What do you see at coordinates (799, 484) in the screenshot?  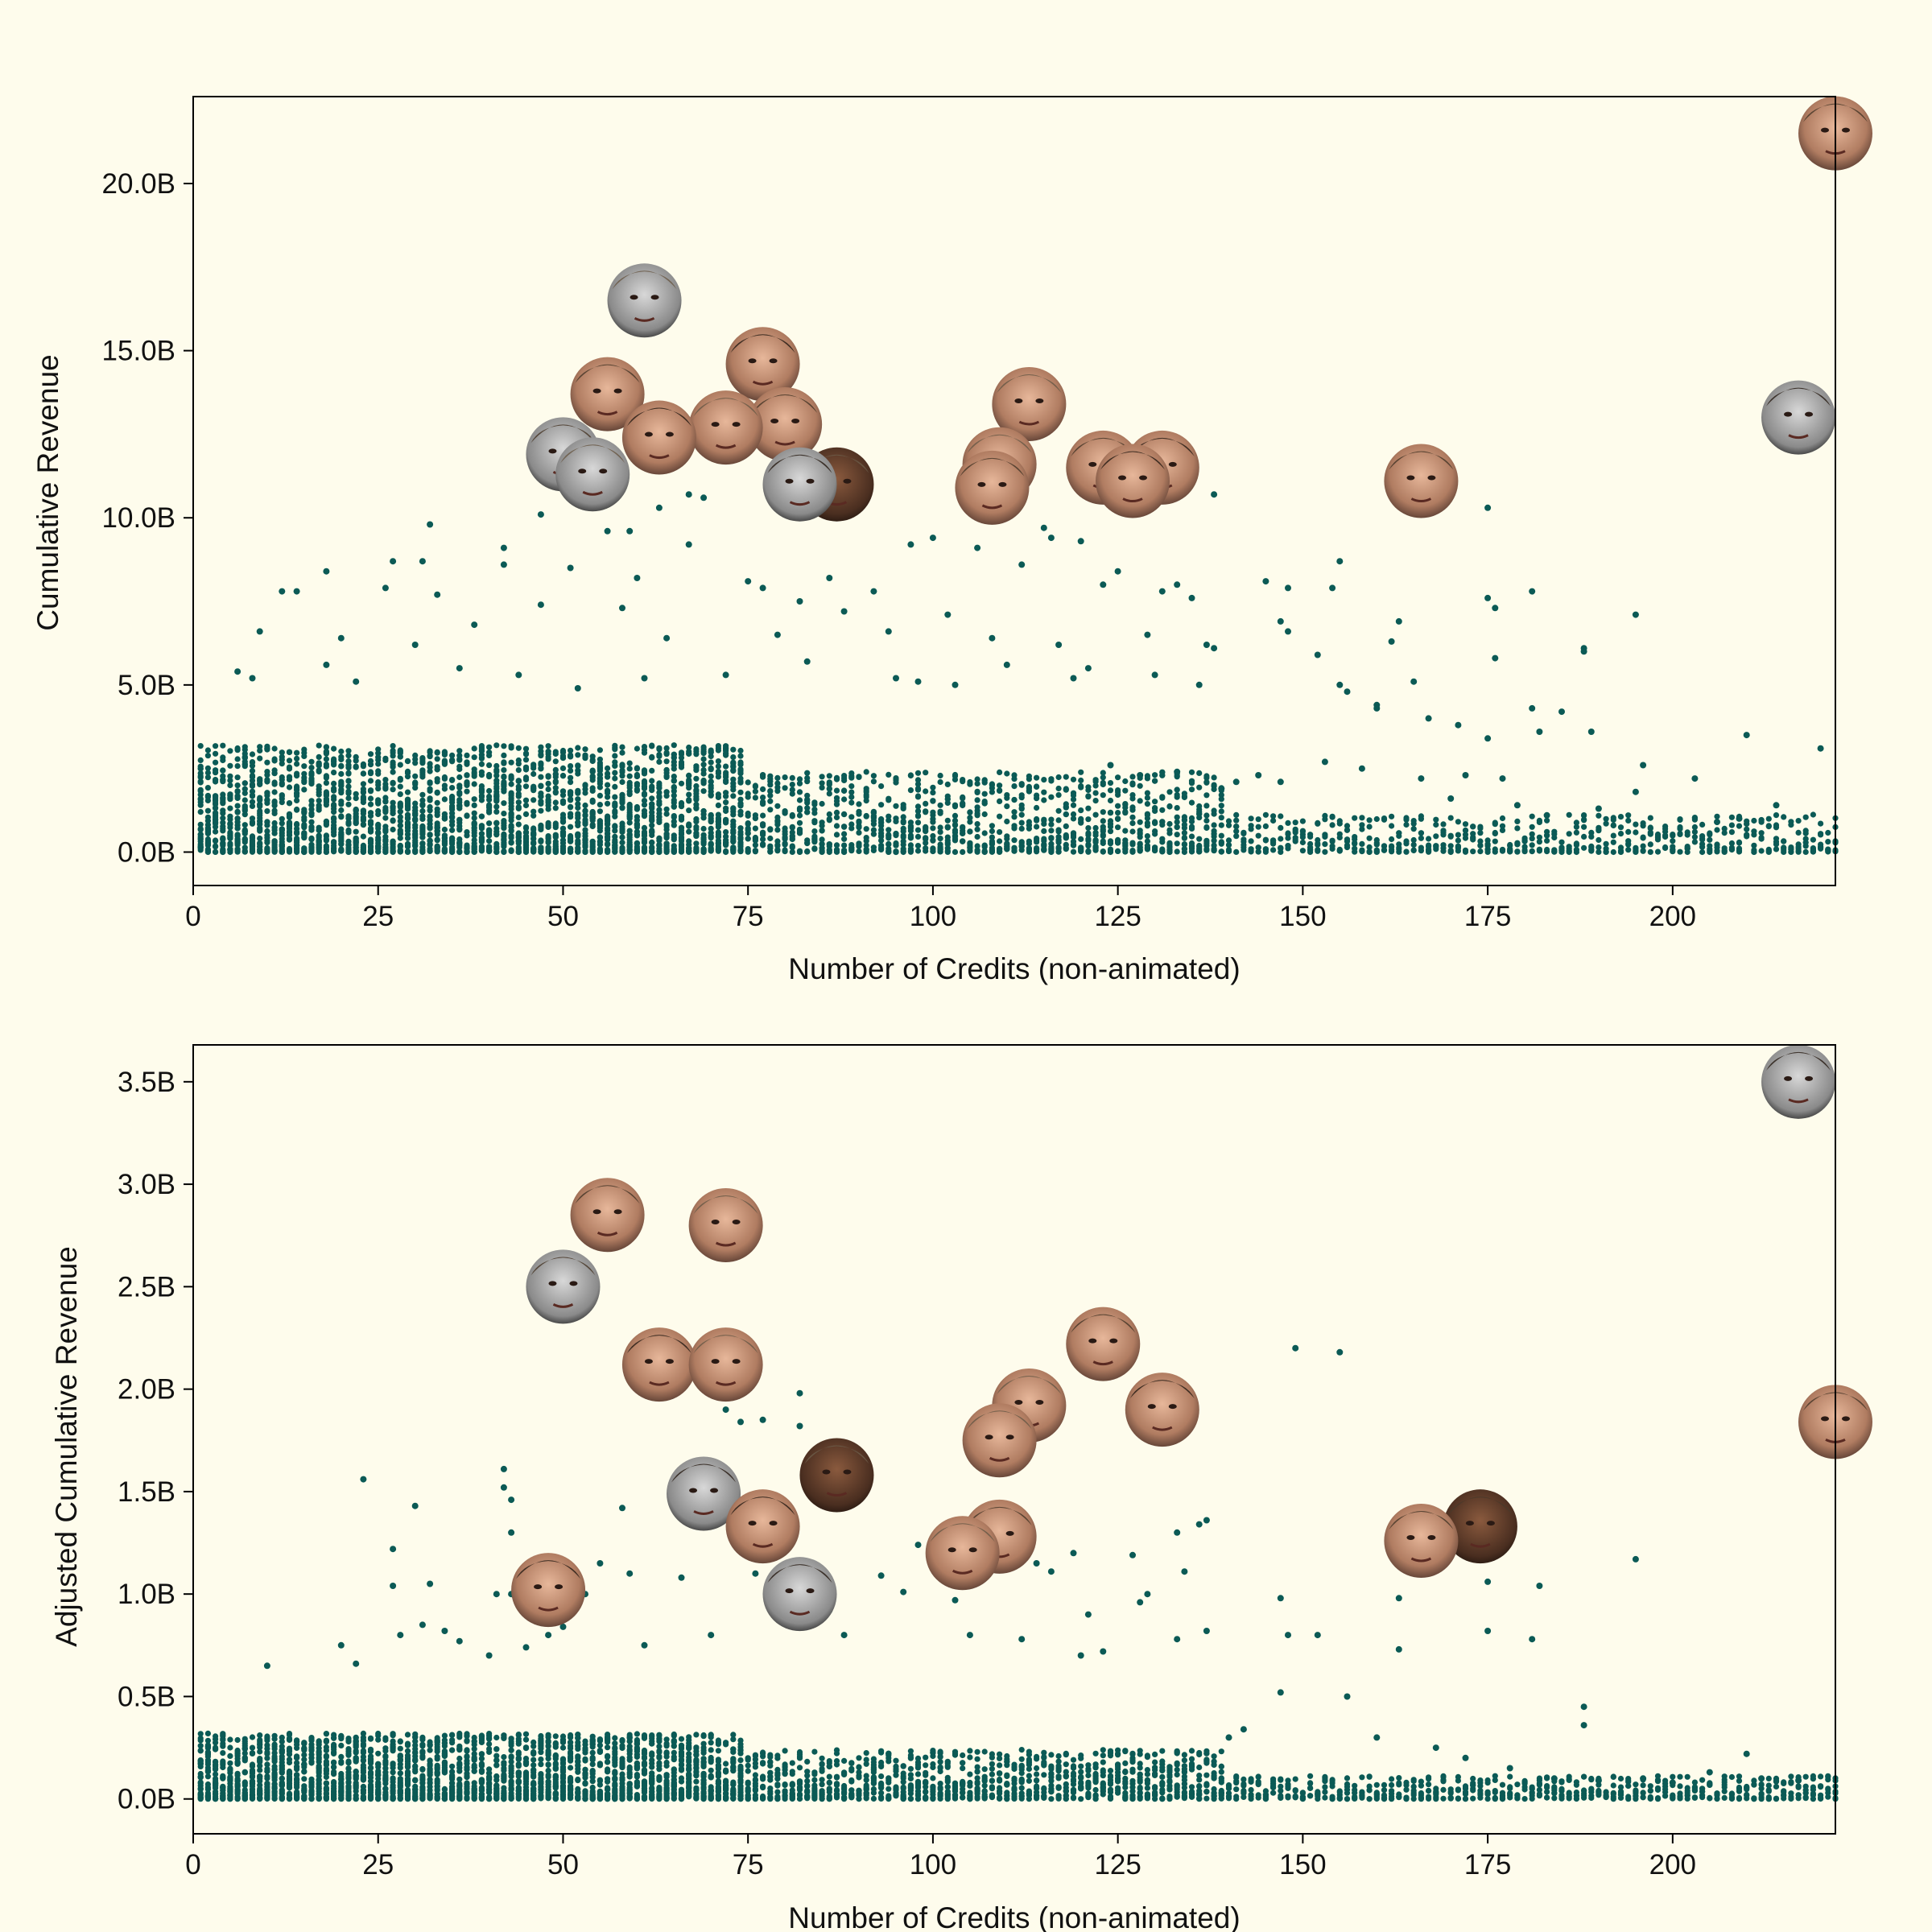 I see `actor-photo-marker` at bounding box center [799, 484].